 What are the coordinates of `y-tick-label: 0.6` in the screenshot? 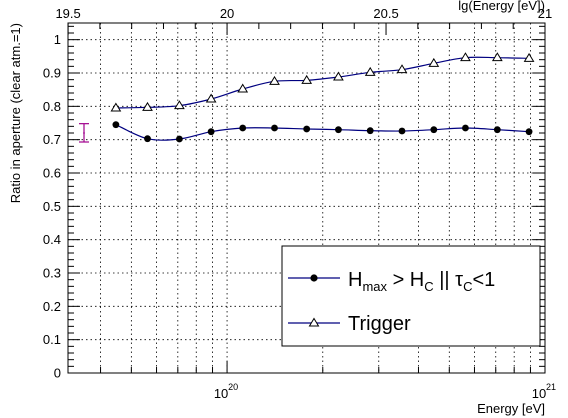 It's located at (52, 173).